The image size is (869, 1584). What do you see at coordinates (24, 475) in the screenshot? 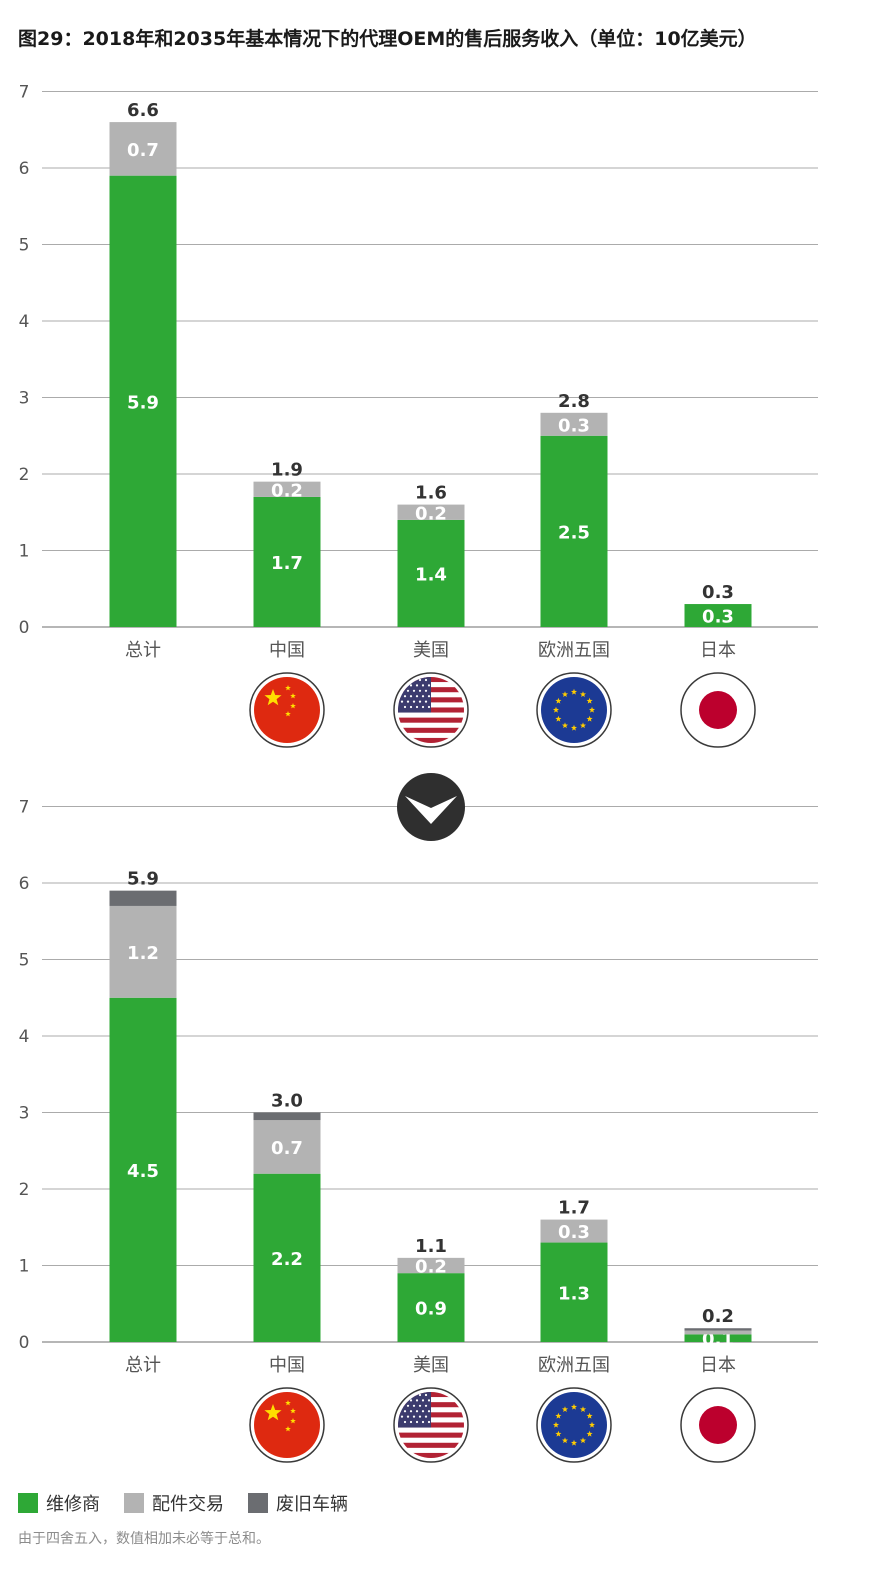
I see `y-tick-label: 2` at bounding box center [24, 475].